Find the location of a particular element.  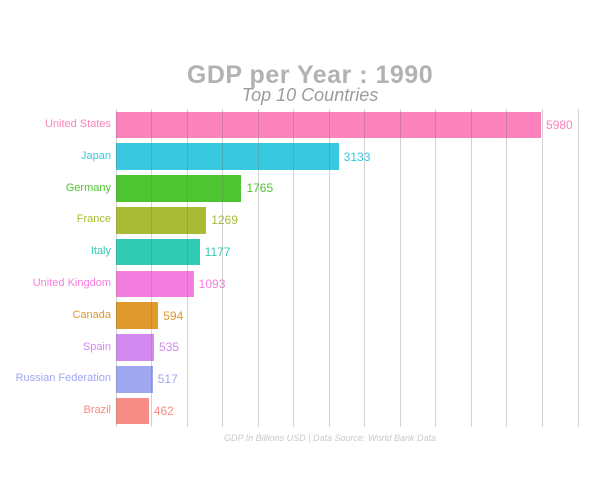

bar-row: 1177 is located at coordinates (347, 252).